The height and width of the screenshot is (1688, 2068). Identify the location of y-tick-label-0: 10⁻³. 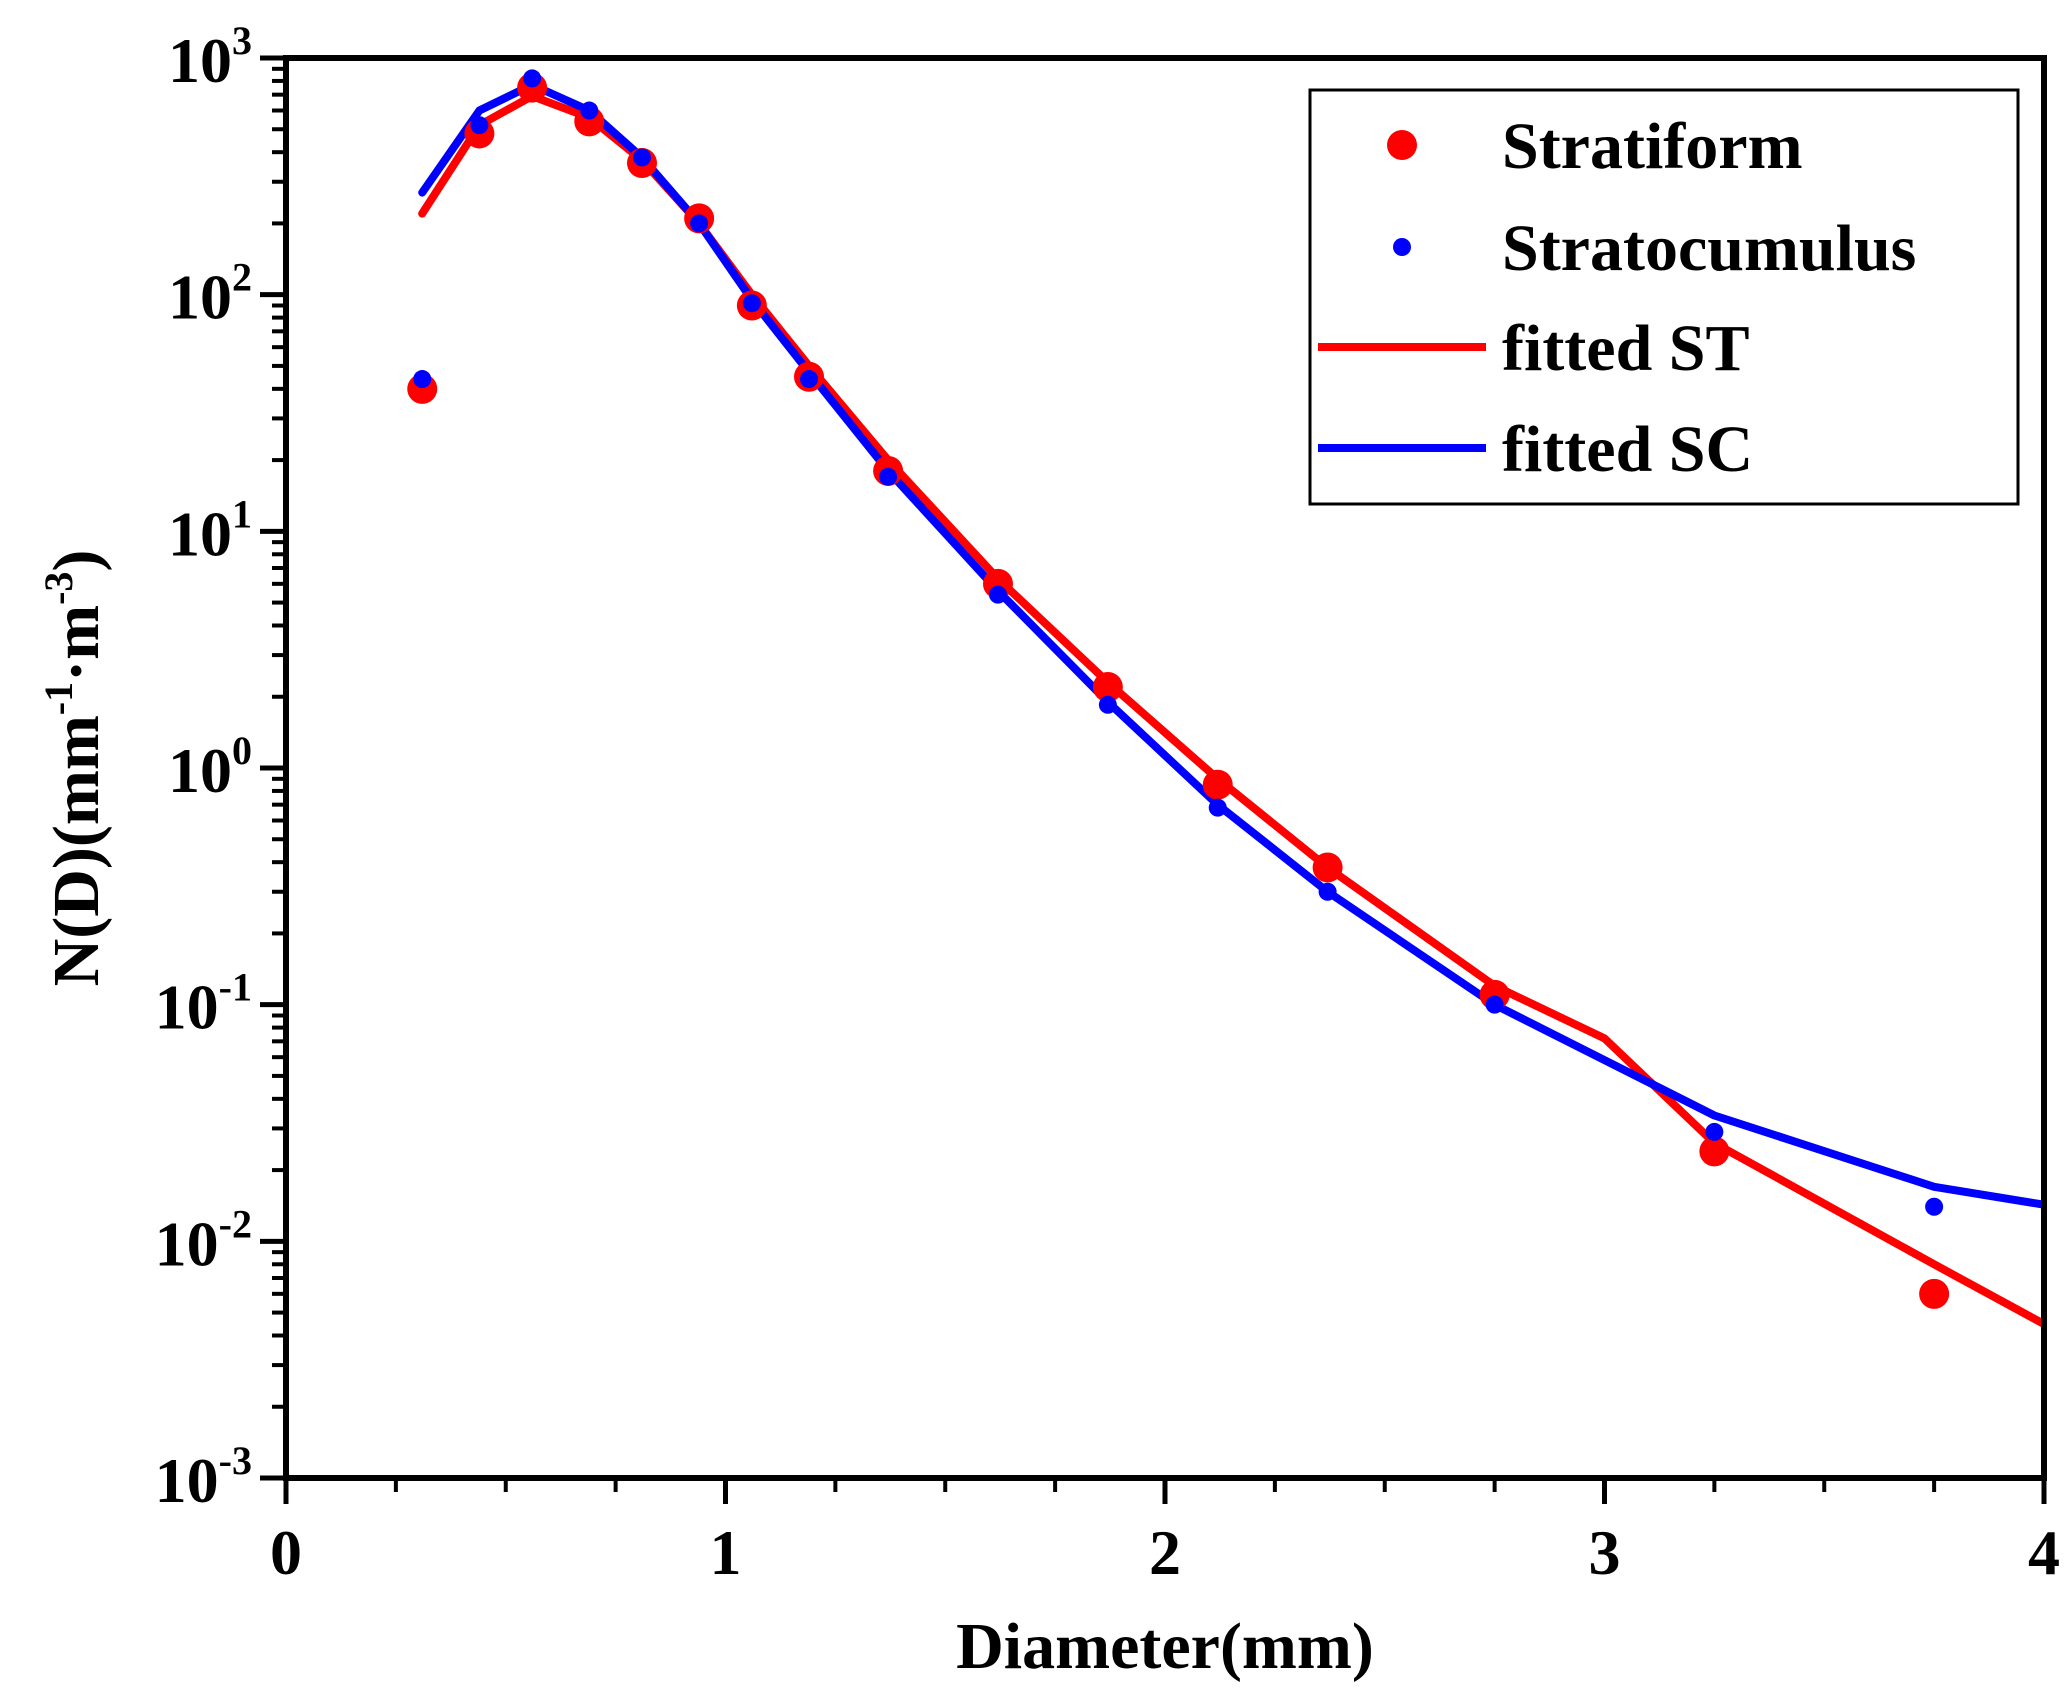
(203, 1477).